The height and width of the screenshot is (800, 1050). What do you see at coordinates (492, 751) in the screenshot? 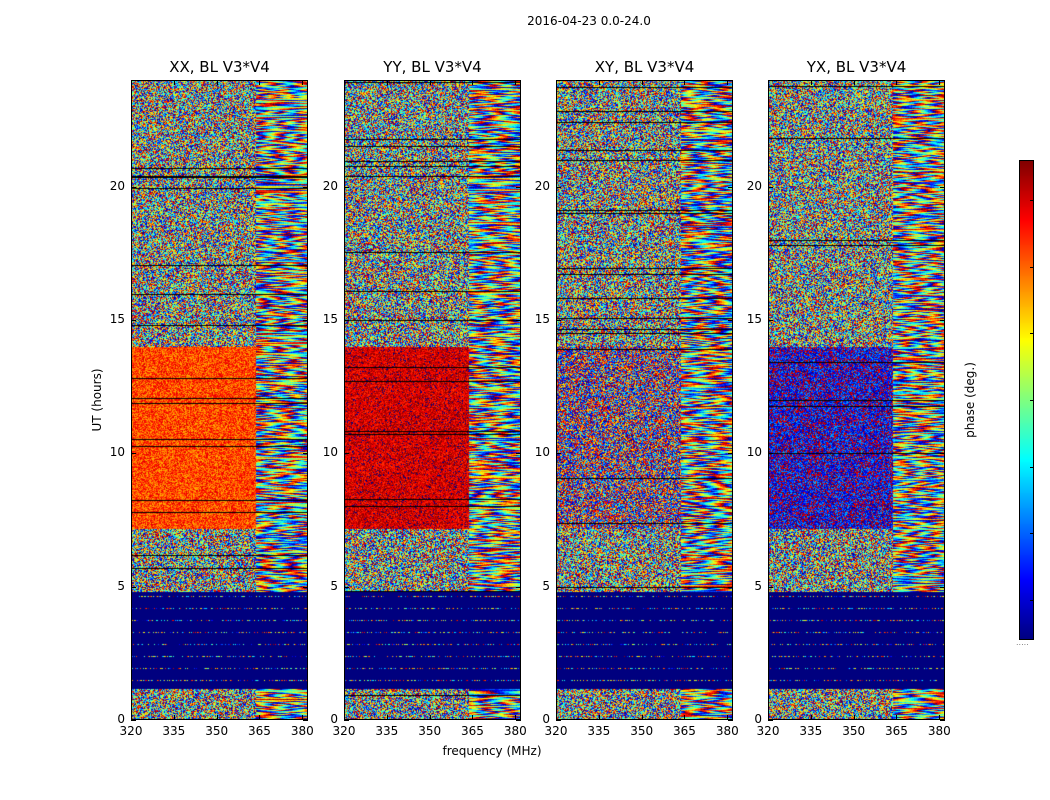
I see `x-axis-label: frequency (MHz)` at bounding box center [492, 751].